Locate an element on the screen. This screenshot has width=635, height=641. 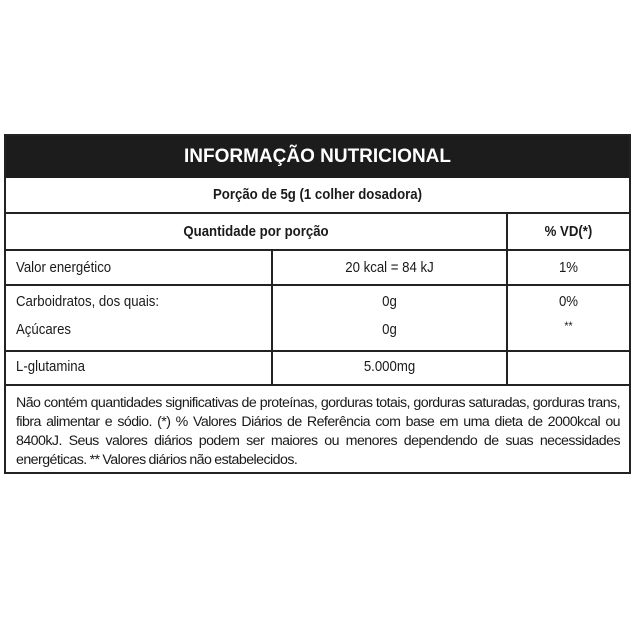
nutrient-name: Carboidratos, dos quais: is located at coordinates (88, 301).